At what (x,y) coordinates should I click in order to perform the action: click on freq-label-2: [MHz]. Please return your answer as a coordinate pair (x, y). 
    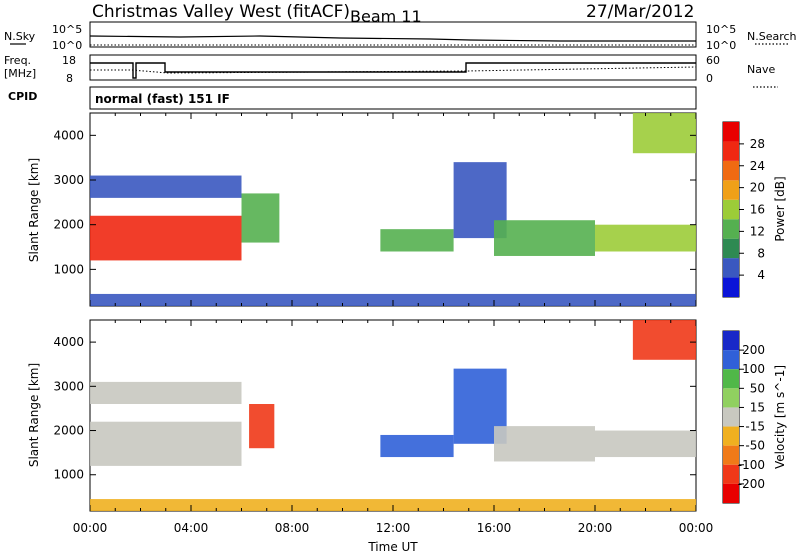
    Looking at the image, I should click on (20, 73).